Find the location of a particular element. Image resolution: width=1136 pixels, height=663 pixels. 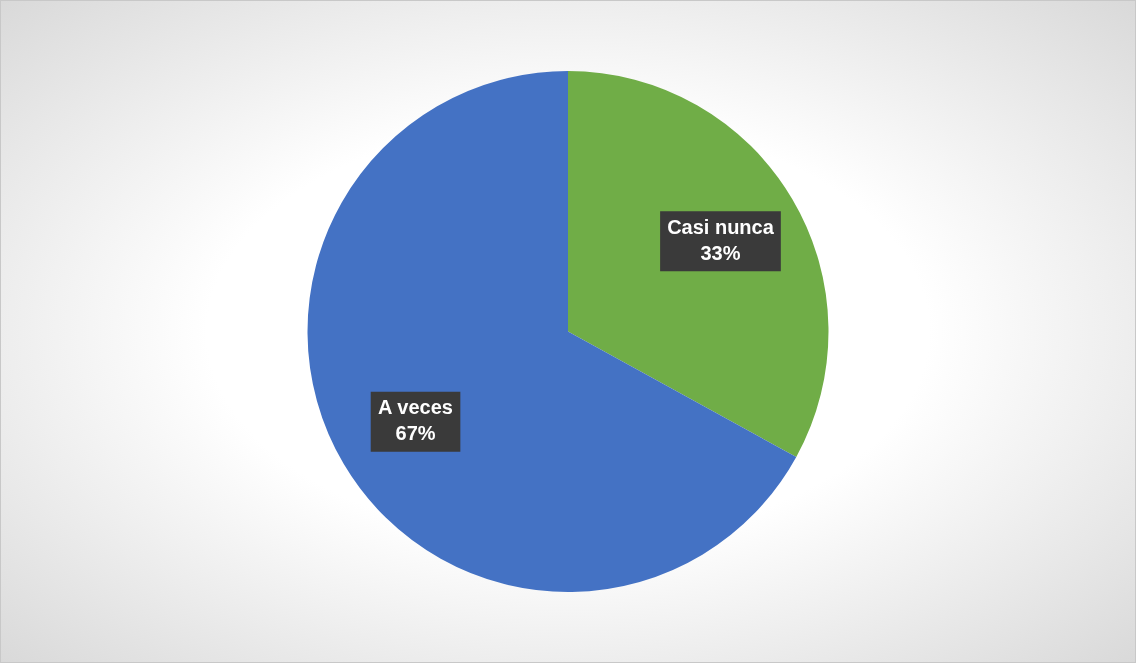

slice-label: Casi nunca is located at coordinates (721, 226).